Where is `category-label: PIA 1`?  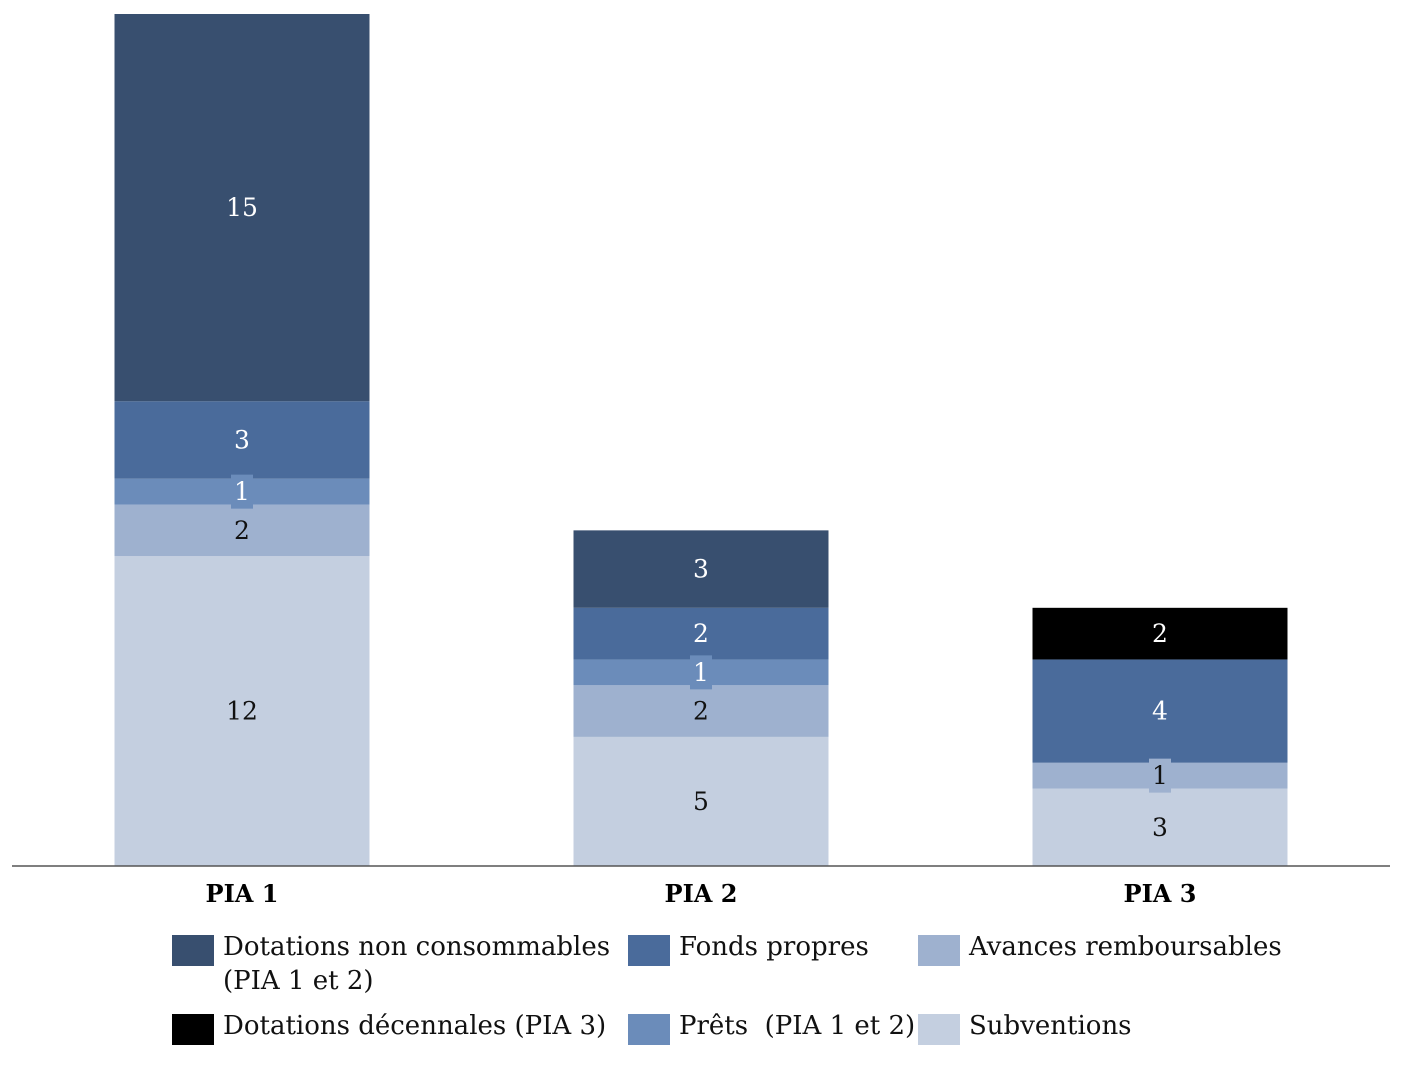 category-label: PIA 1 is located at coordinates (242, 893).